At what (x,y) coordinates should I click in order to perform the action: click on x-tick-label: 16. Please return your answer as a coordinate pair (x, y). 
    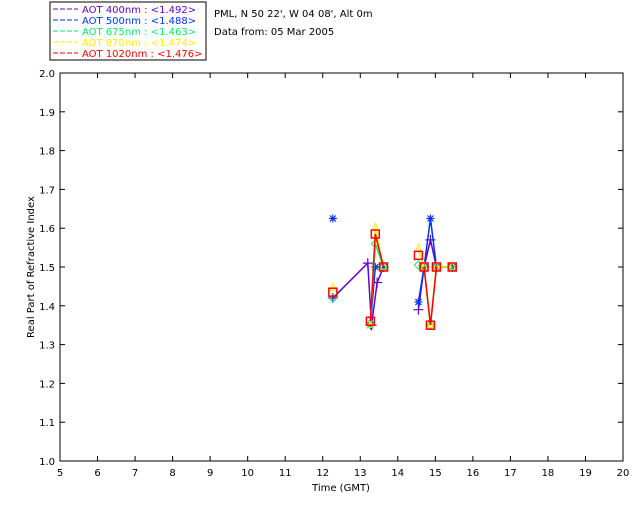
    Looking at the image, I should click on (472, 473).